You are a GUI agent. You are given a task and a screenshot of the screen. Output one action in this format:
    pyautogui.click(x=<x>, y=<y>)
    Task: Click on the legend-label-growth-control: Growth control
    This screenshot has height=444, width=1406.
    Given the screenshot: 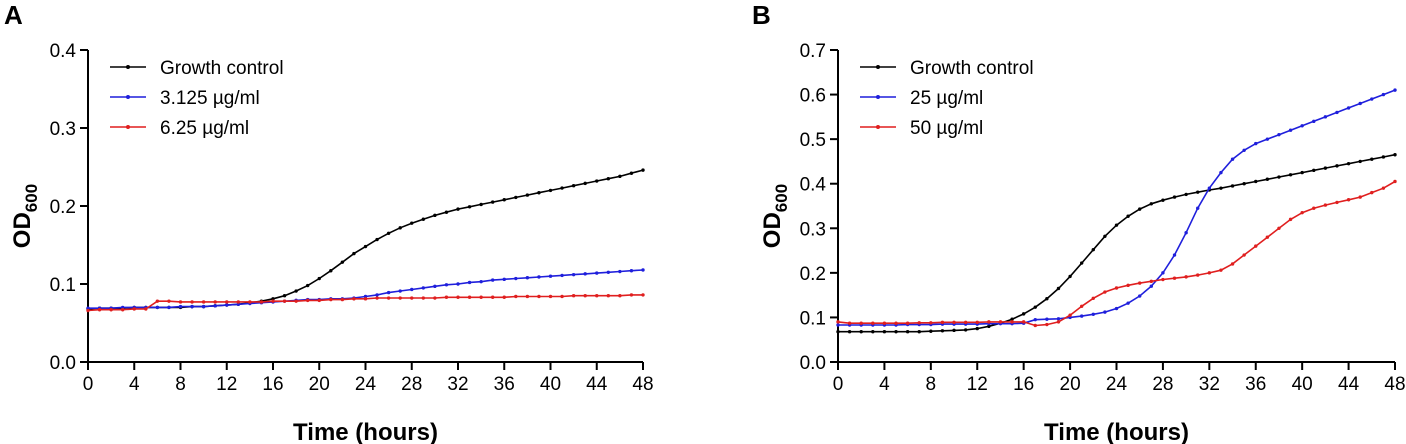 What is the action you would take?
    pyautogui.click(x=222, y=68)
    